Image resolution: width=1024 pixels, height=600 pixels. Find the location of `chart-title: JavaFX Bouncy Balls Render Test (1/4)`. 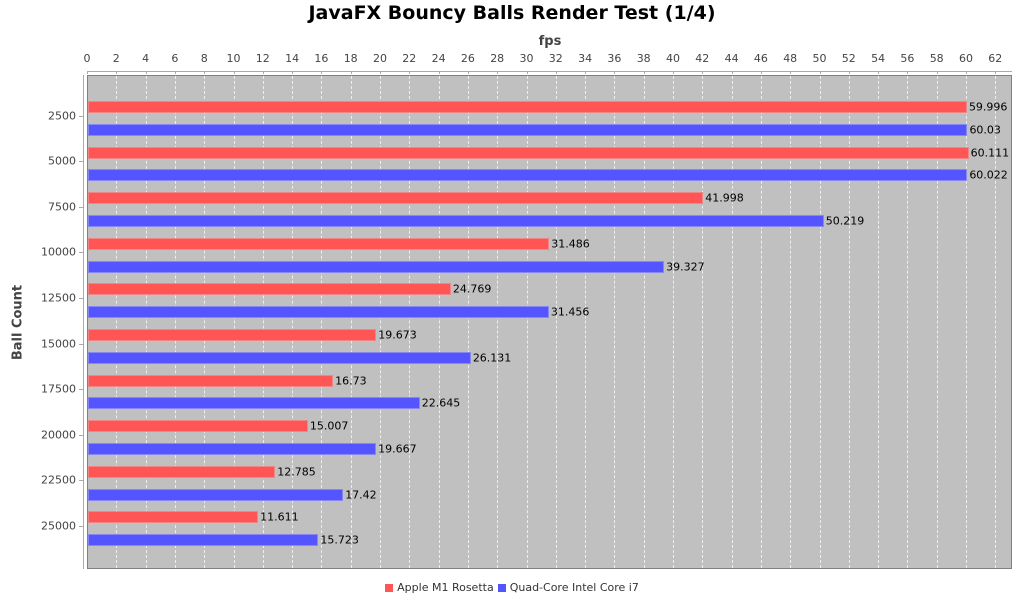

chart-title: JavaFX Bouncy Balls Render Test (1/4) is located at coordinates (512, 13).